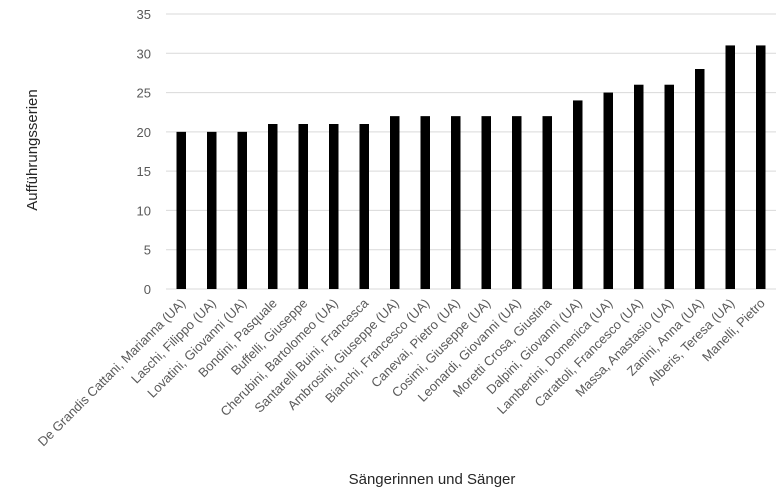 This screenshot has height=490, width=778. What do you see at coordinates (144, 132) in the screenshot?
I see `y-tick-label: 20` at bounding box center [144, 132].